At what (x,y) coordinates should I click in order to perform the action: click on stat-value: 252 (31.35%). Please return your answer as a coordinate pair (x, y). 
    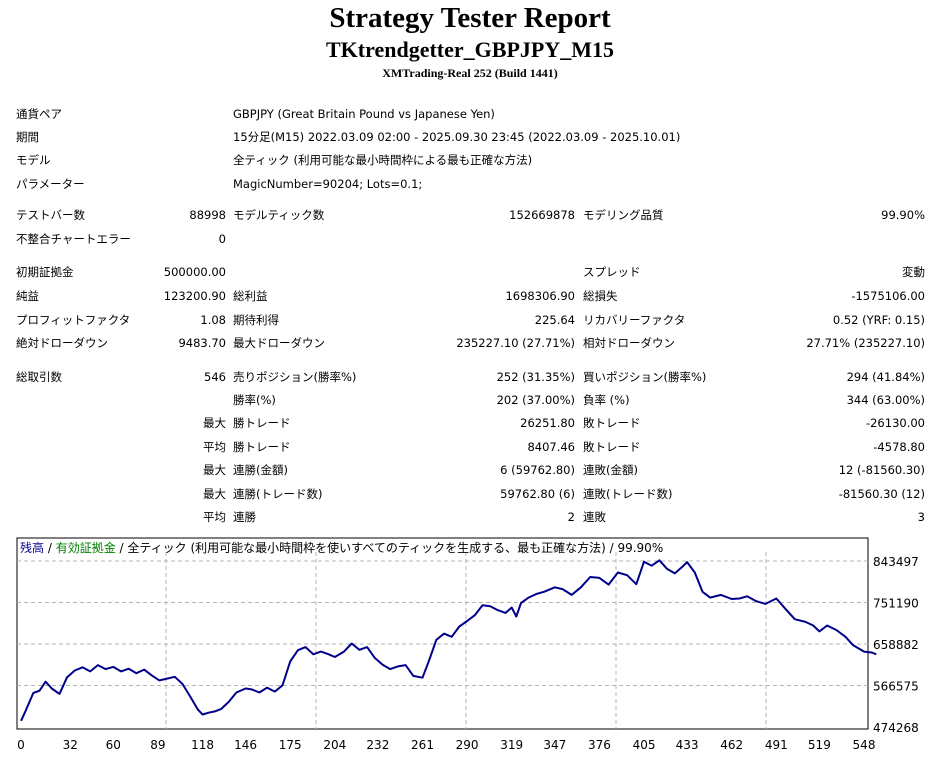
    Looking at the image, I should click on (535, 377).